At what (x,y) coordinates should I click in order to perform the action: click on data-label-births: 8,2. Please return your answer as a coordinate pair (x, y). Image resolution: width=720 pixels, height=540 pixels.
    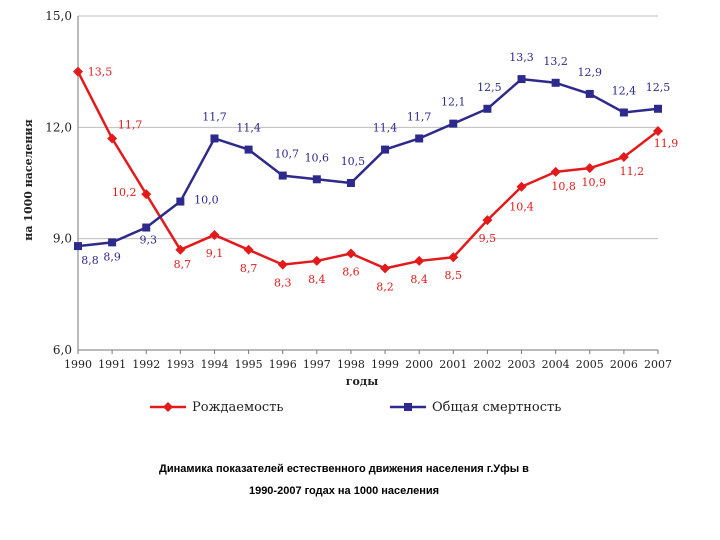
    Looking at the image, I should click on (385, 286).